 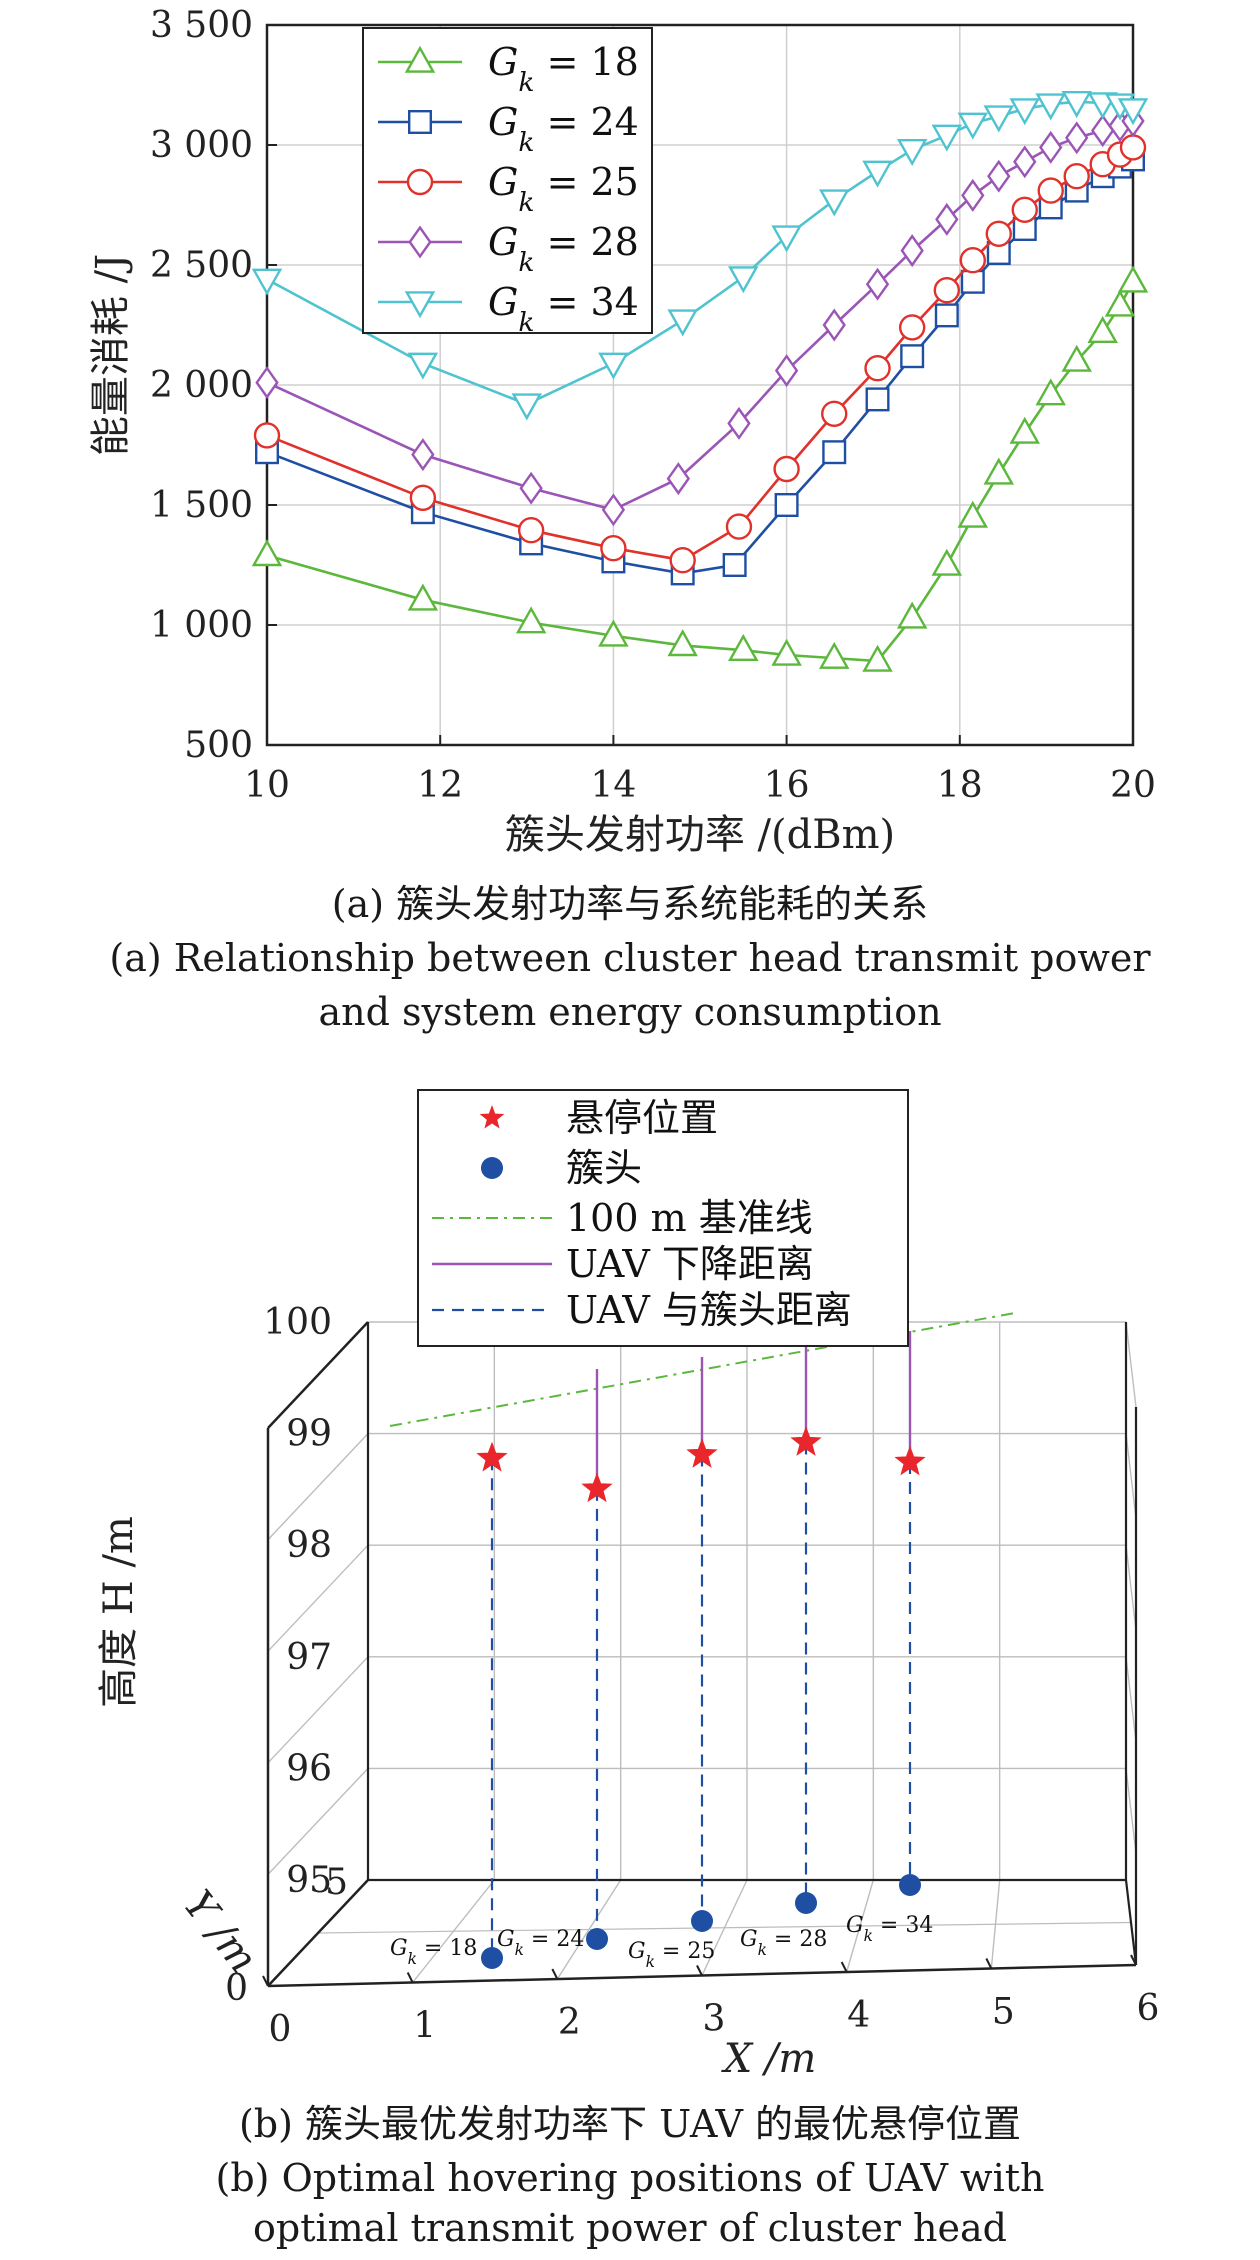 I want to click on y-tick-label-3d: 0, so click(x=236, y=1988).